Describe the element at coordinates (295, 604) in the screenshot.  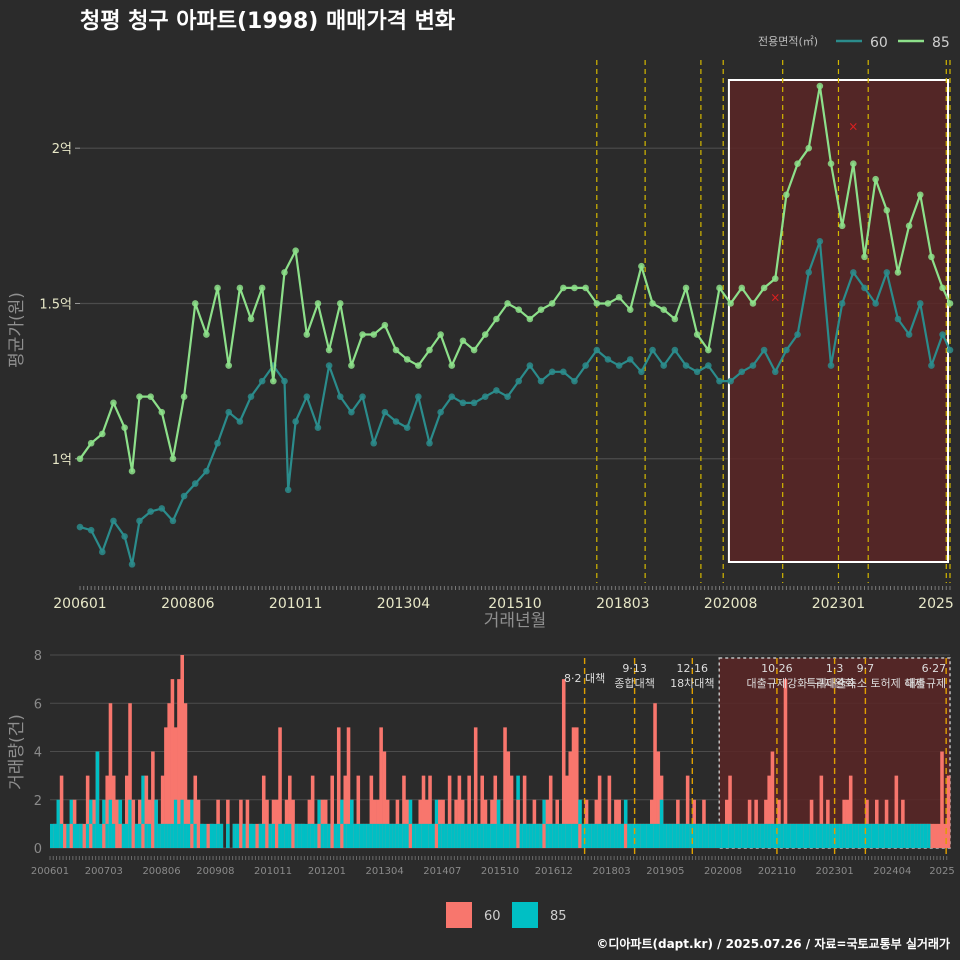
I see `x-tick-label: 201011` at that location.